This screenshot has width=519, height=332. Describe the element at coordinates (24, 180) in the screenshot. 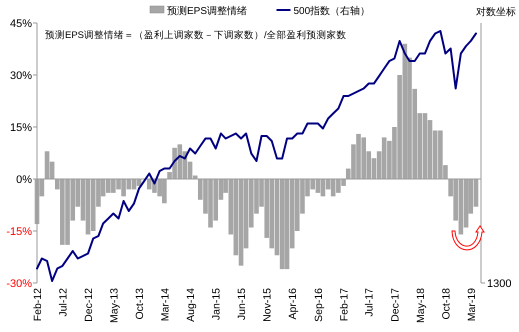

I see `y-tick-label: 0%` at that location.